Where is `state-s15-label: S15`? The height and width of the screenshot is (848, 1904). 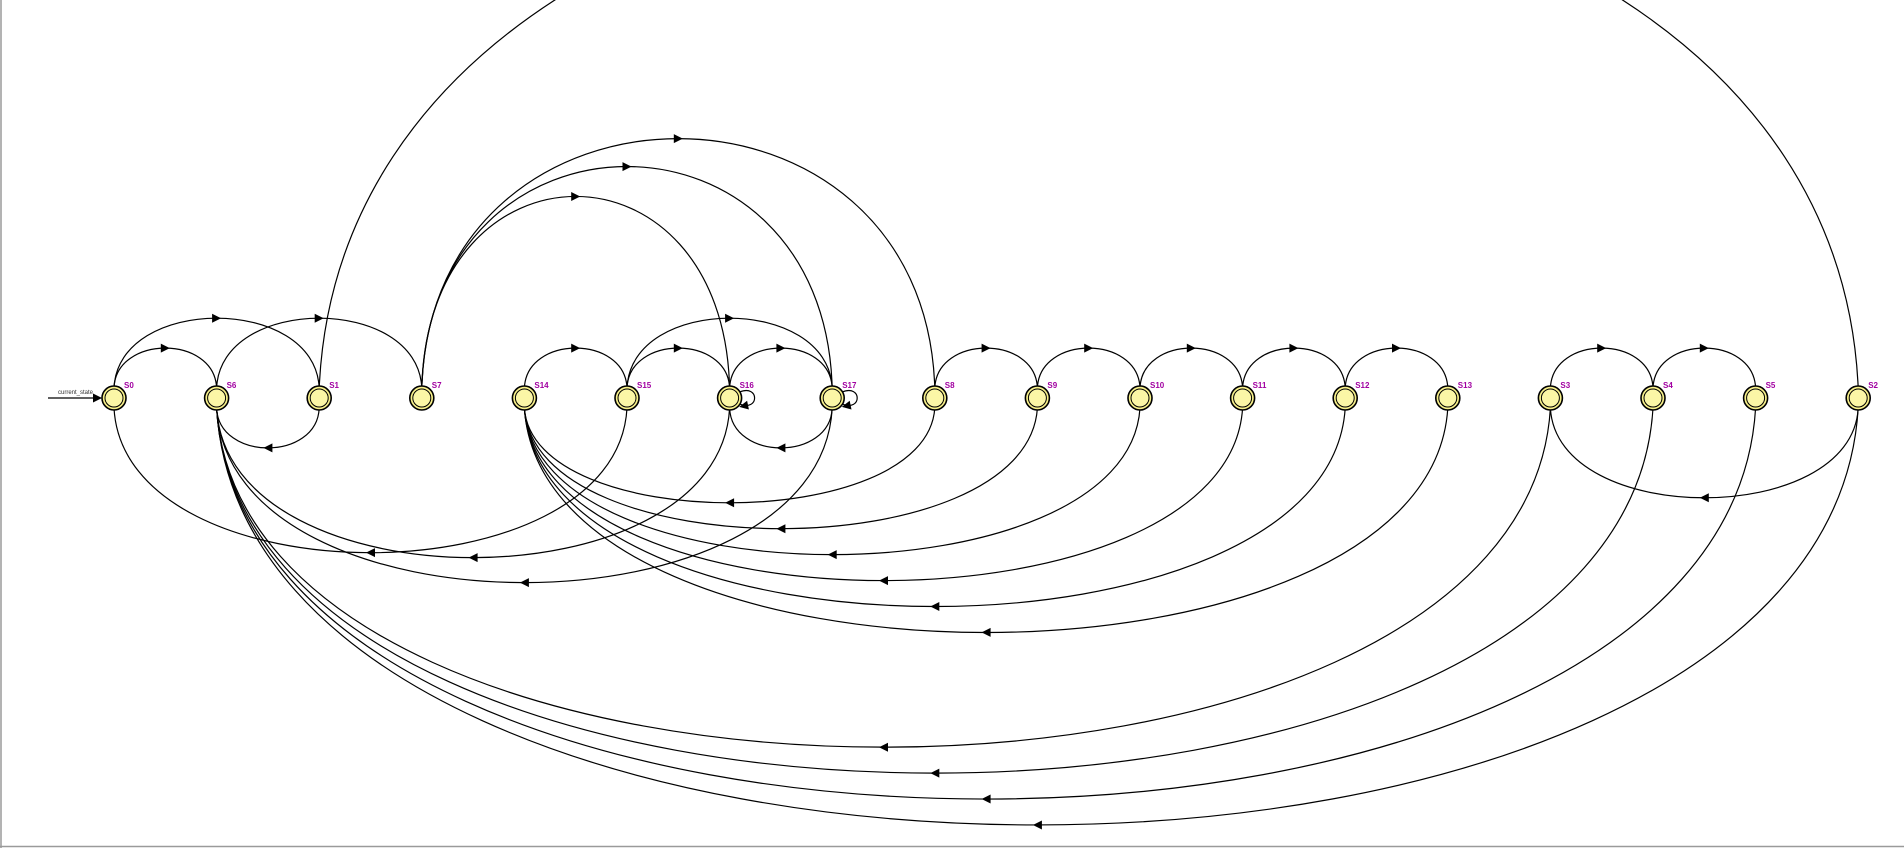 state-s15-label: S15 is located at coordinates (644, 385).